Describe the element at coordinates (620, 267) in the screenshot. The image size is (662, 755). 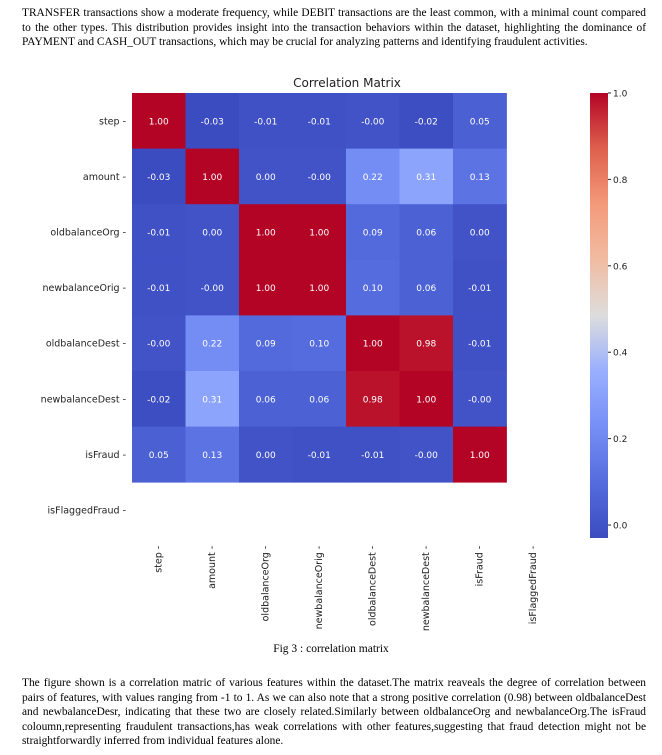
I see `colorbar-tick-label: 0.6` at that location.